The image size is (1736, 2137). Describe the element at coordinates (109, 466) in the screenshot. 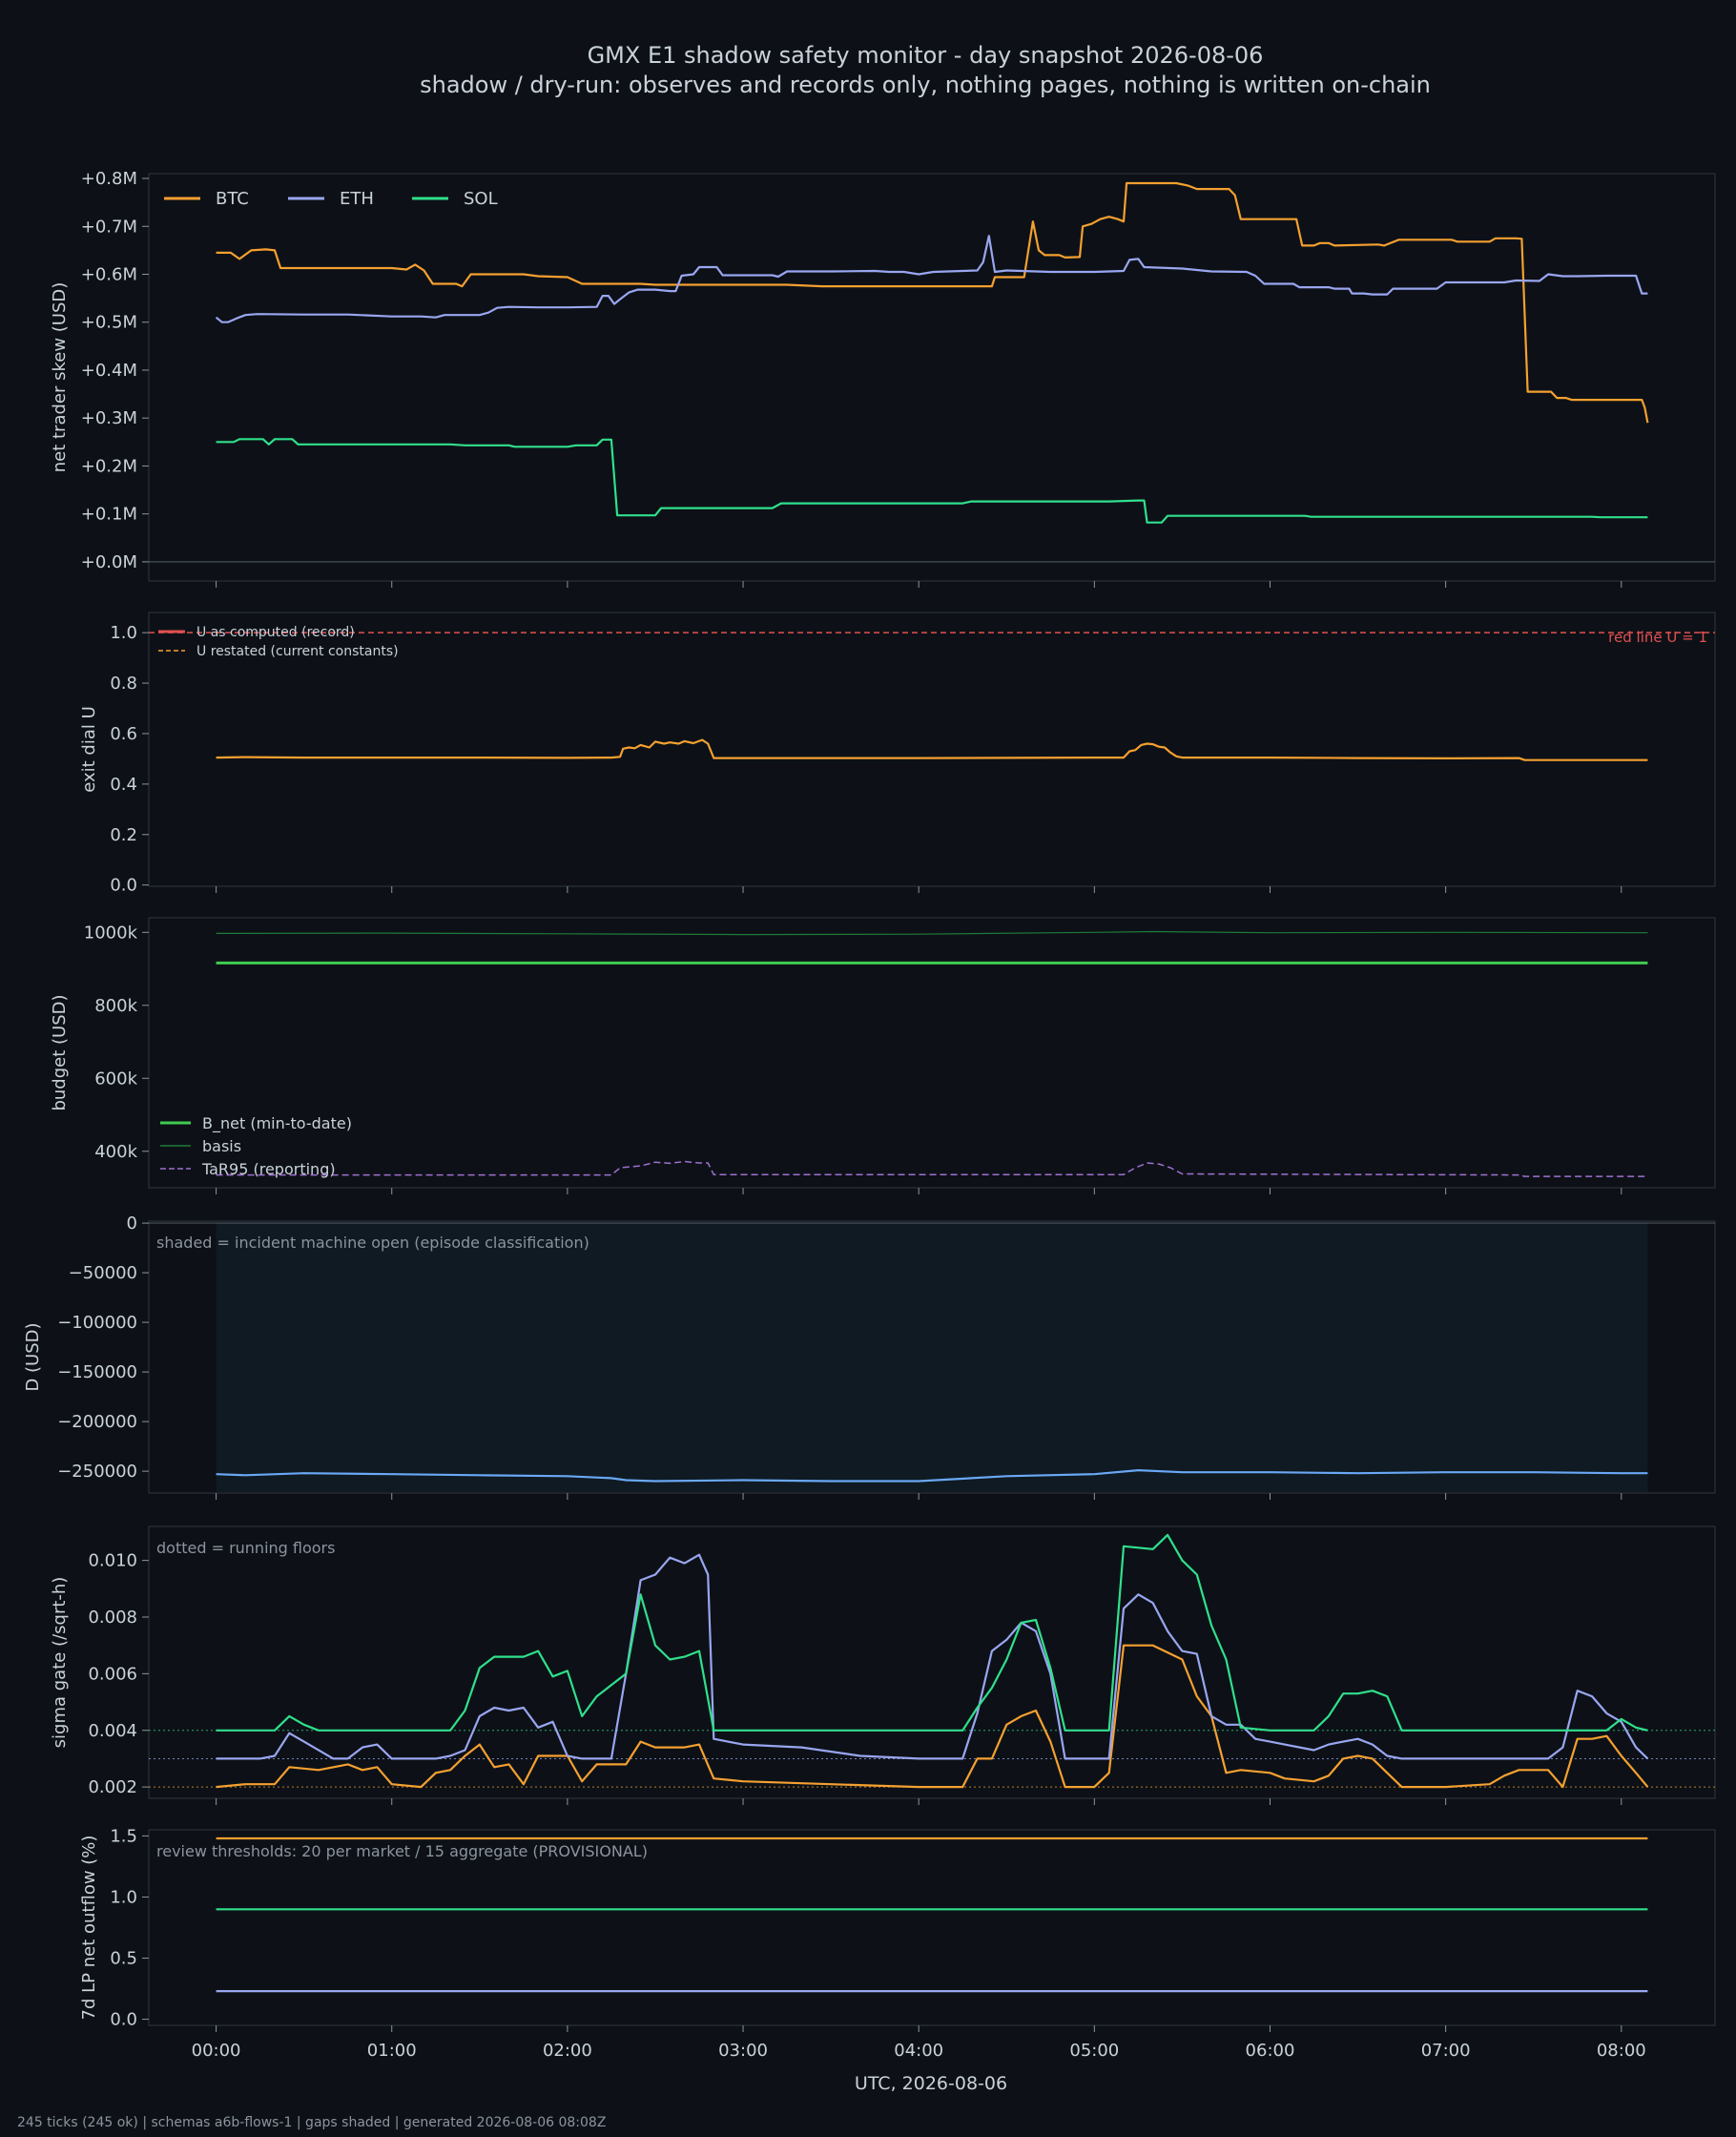

I see `y-tick-label: +0.2M` at that location.